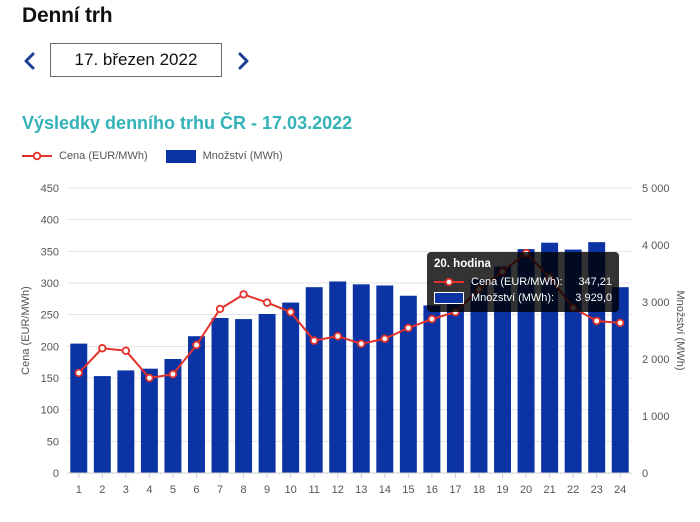  I want to click on y-right-tick-label: 3 000, so click(656, 303).